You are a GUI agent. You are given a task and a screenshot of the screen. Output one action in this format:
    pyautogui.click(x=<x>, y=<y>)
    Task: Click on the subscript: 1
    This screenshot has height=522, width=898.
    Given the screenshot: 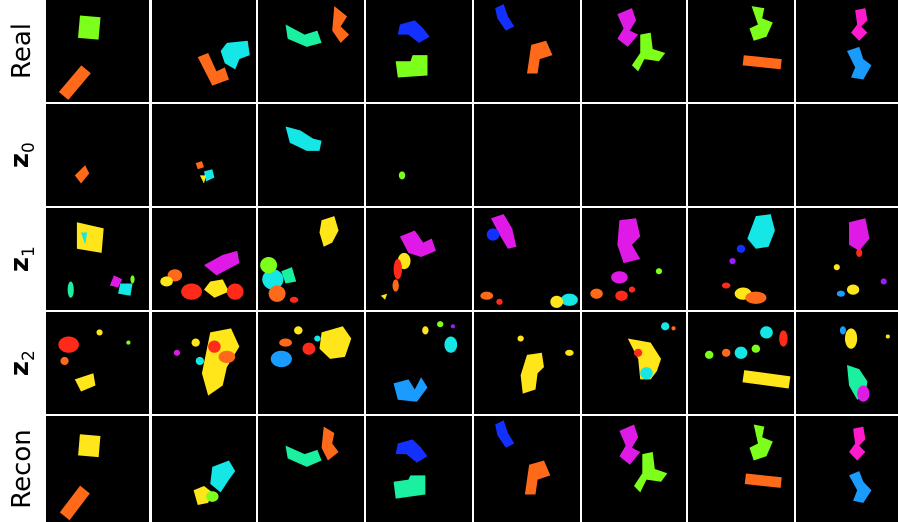 What is the action you would take?
    pyautogui.click(x=29, y=251)
    